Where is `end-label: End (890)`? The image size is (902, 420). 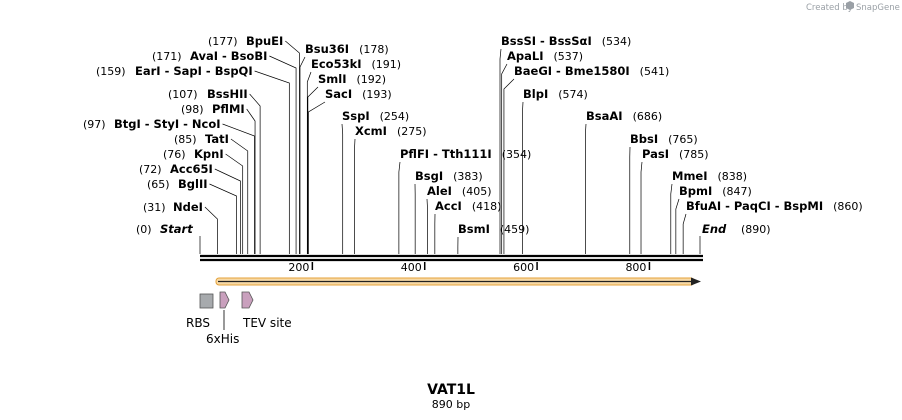
end-label: End (890) is located at coordinates (736, 229).